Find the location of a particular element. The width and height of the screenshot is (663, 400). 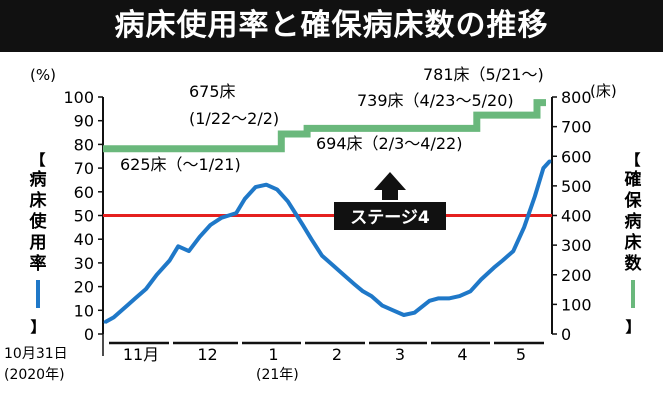

right-axis-title-char: 床 is located at coordinates (634, 242).